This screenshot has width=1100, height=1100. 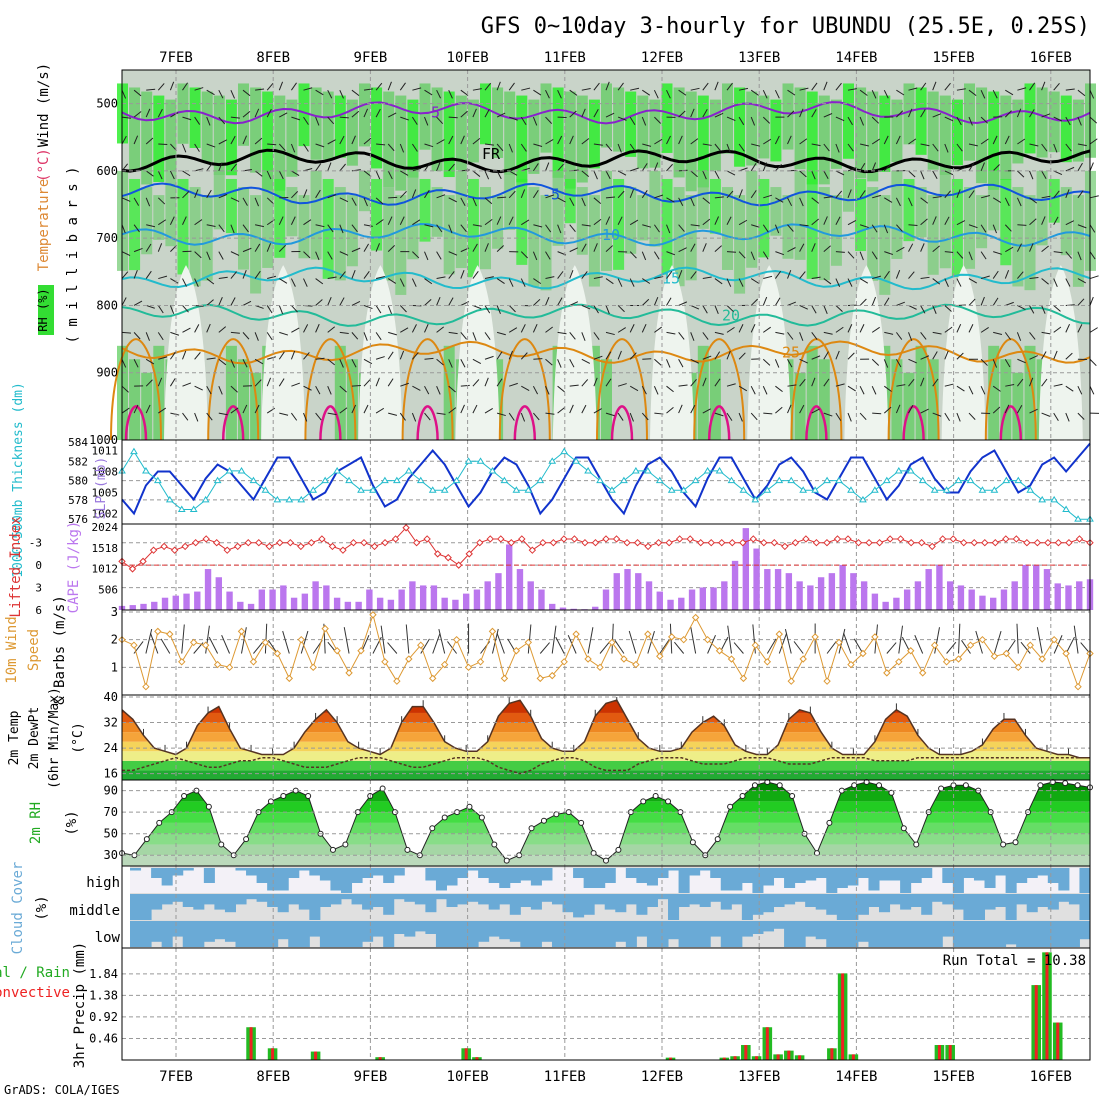 I want to click on temperature-band, so click(x=606, y=727).